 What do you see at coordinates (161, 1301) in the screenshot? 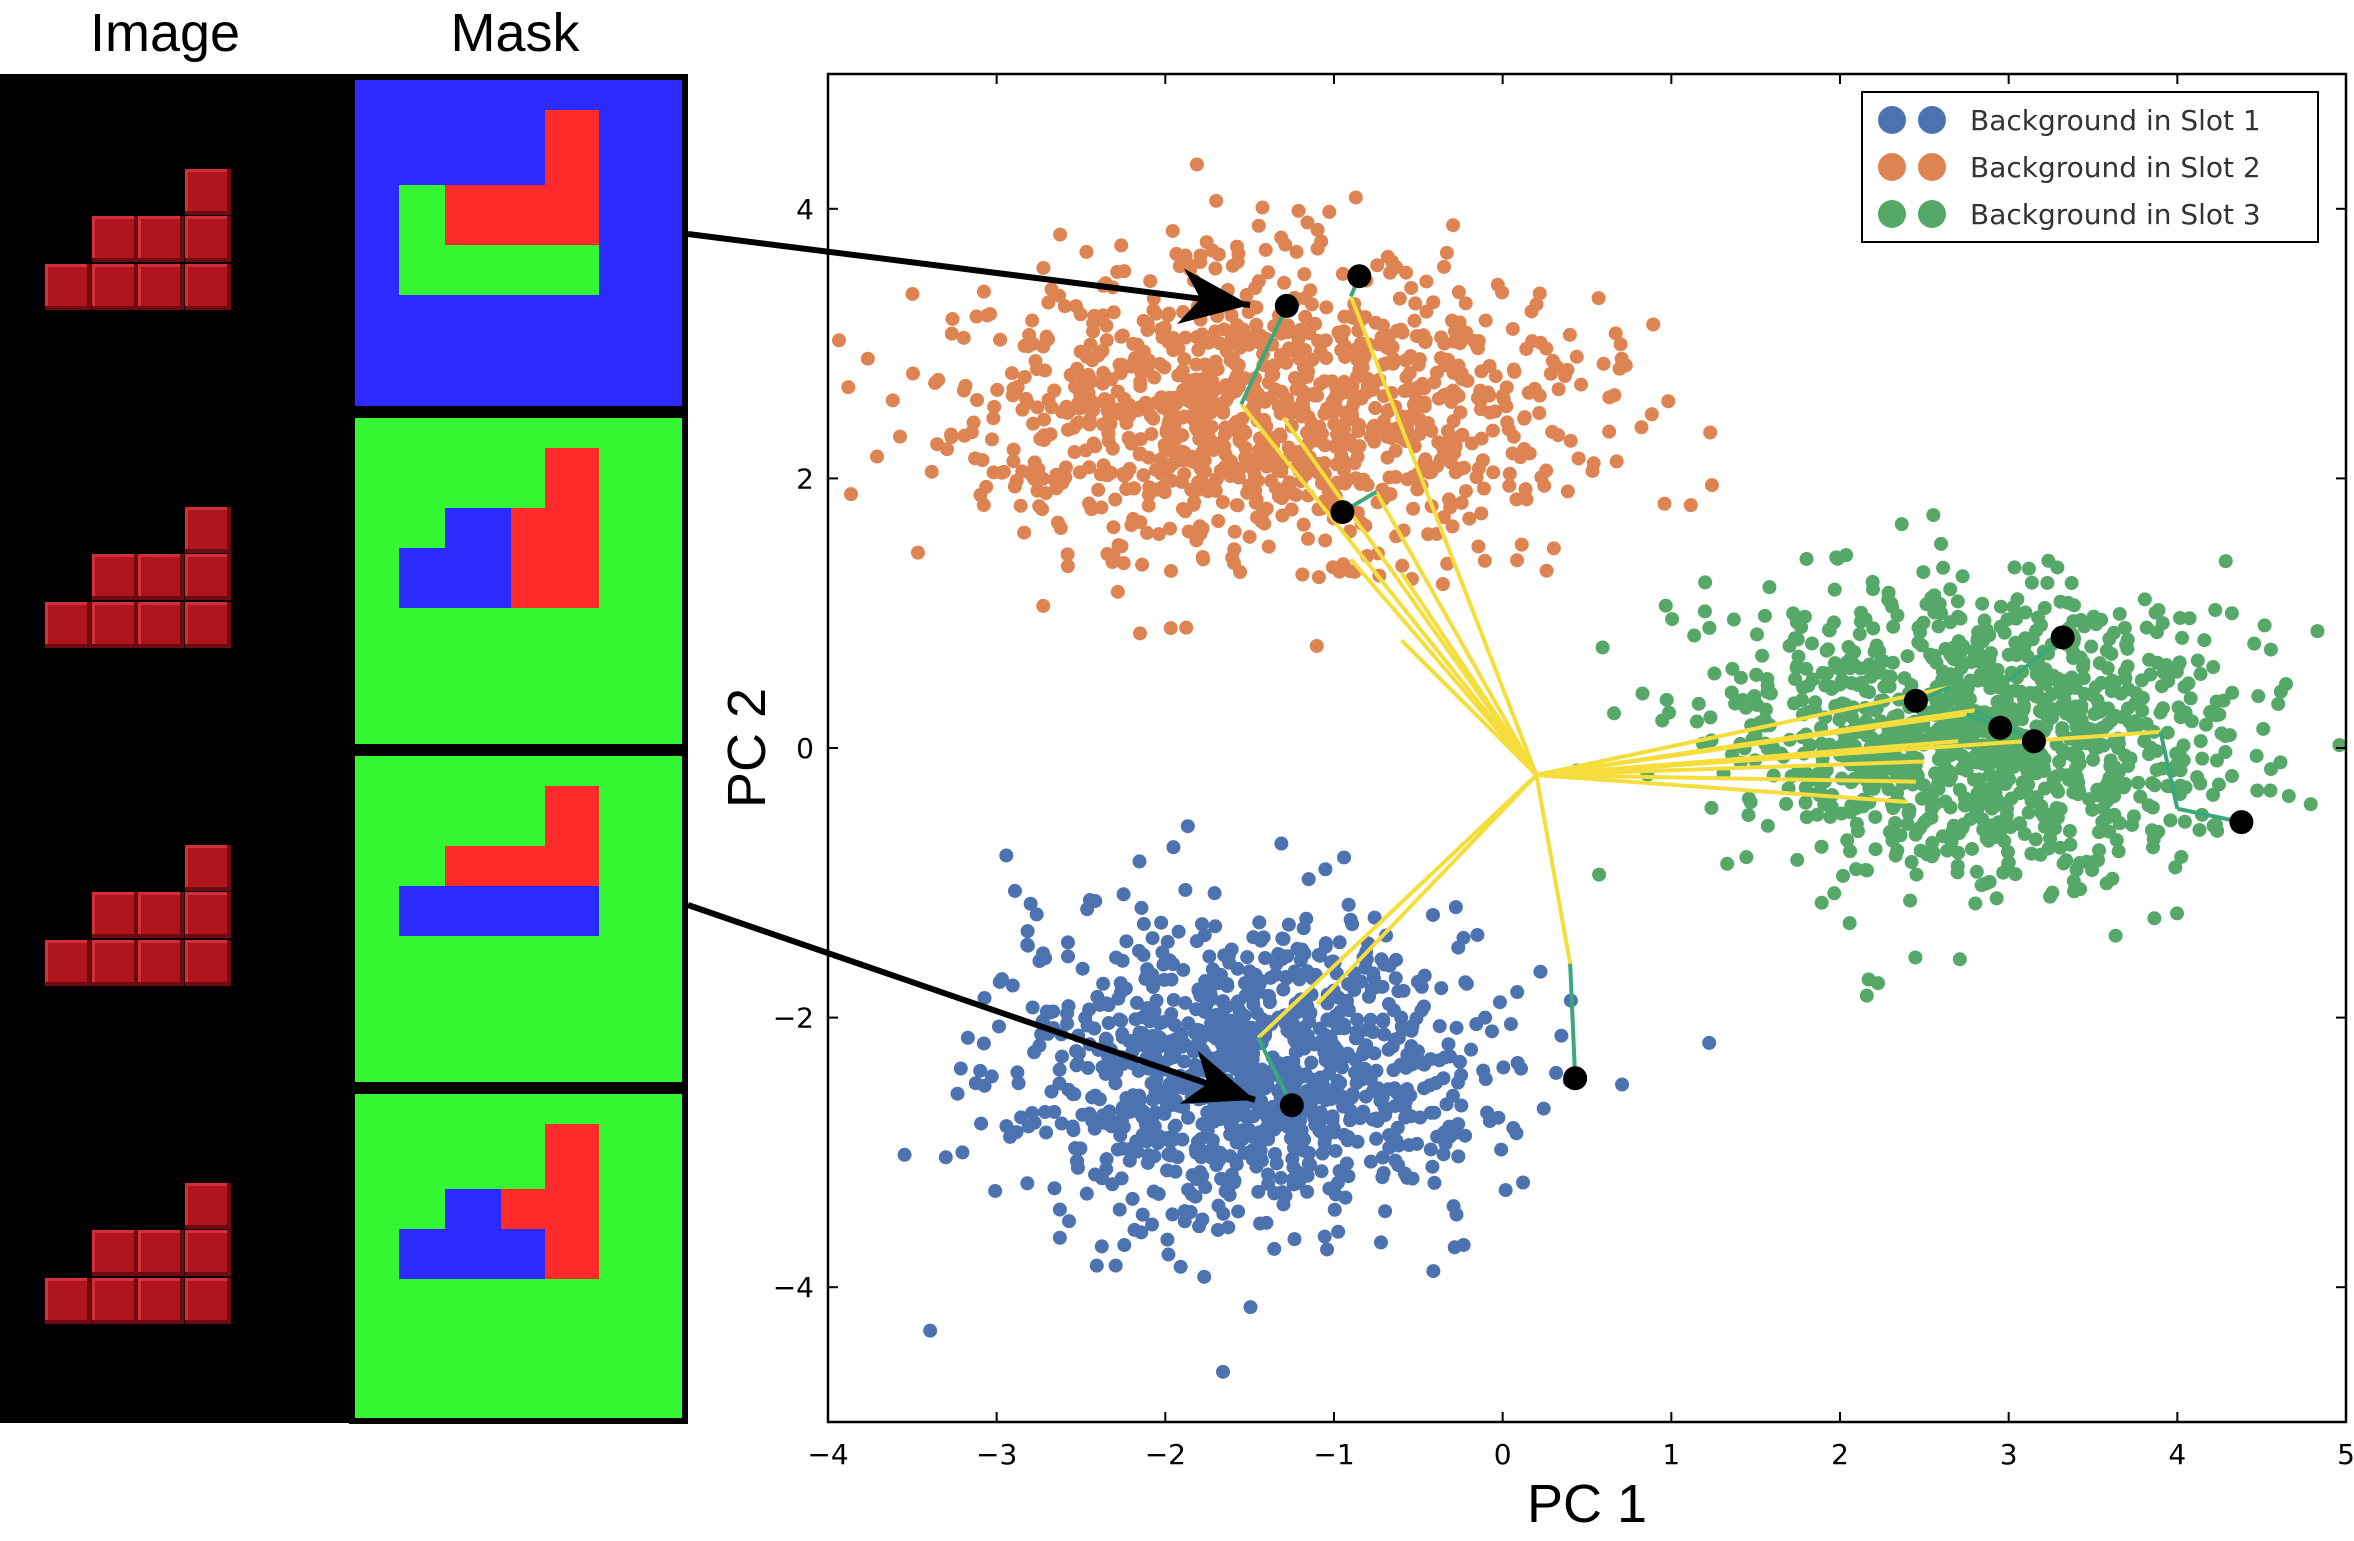
I see `red-cube` at bounding box center [161, 1301].